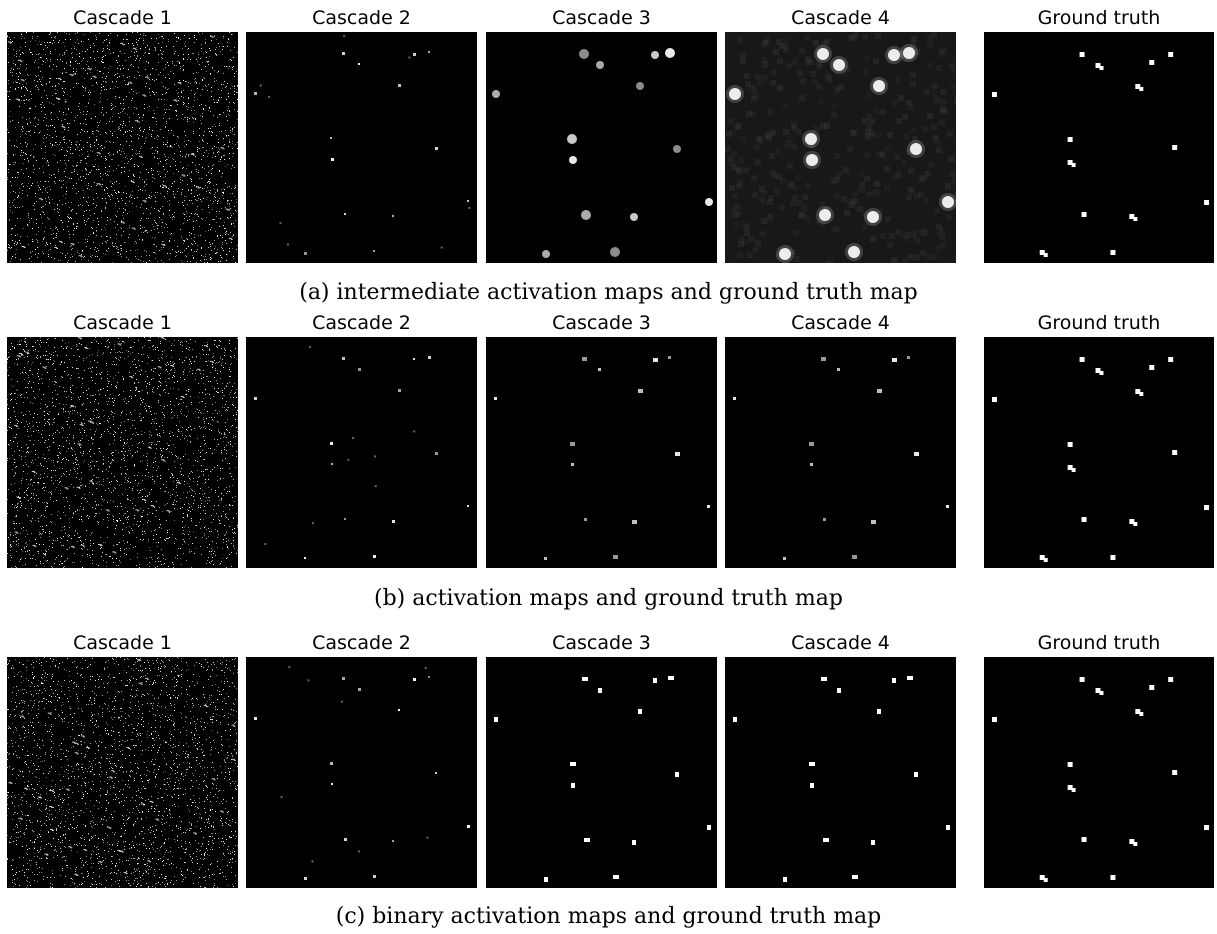 This screenshot has width=1217, height=934. What do you see at coordinates (361, 147) in the screenshot?
I see `activation-map-a2` at bounding box center [361, 147].